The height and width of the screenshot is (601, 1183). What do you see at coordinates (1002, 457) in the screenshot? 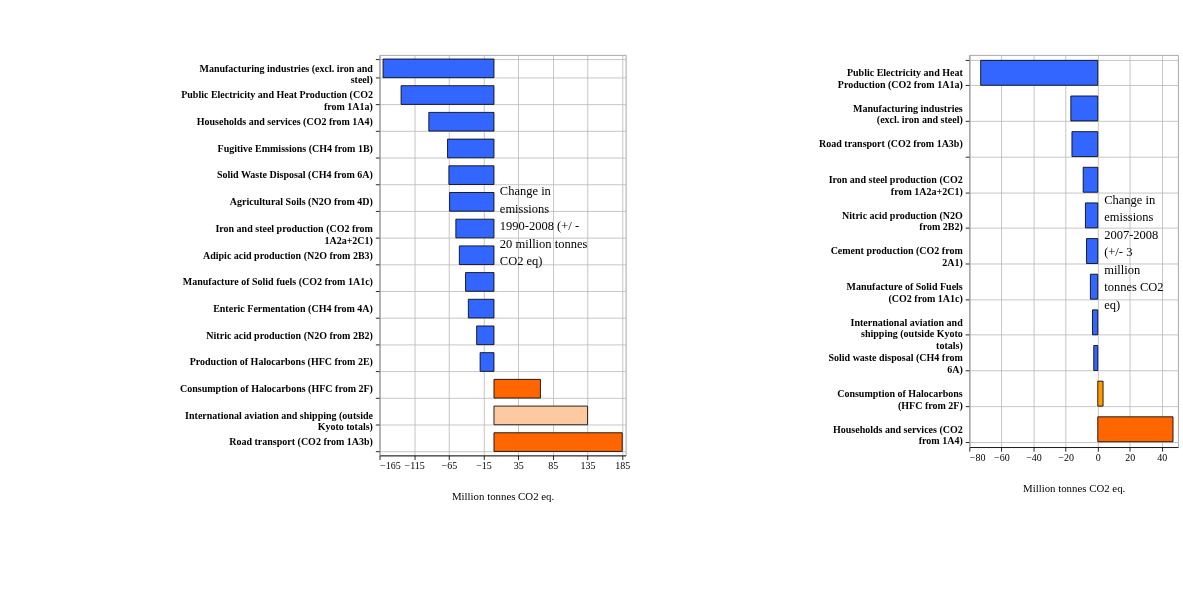
I see `x-tick-label: −60` at bounding box center [1002, 457].